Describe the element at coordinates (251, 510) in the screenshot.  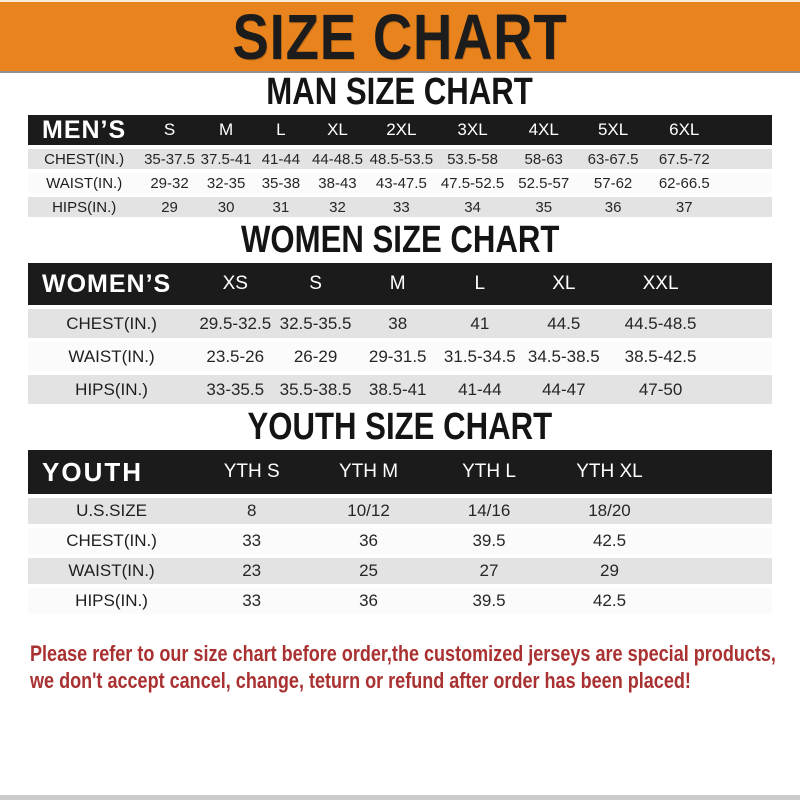
I see `cell-value: 8` at that location.